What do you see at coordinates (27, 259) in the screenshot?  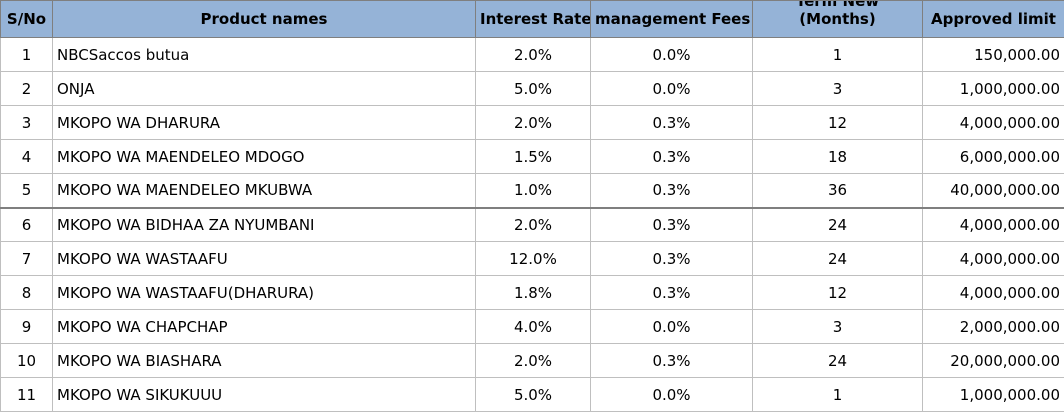 I see `cell-sn: 7` at bounding box center [27, 259].